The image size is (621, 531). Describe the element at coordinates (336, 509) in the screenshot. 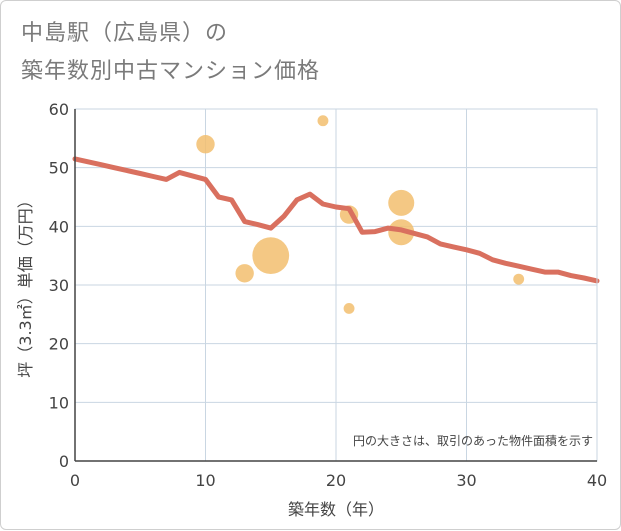

I see `x-axis-label: 築年数（年）` at that location.